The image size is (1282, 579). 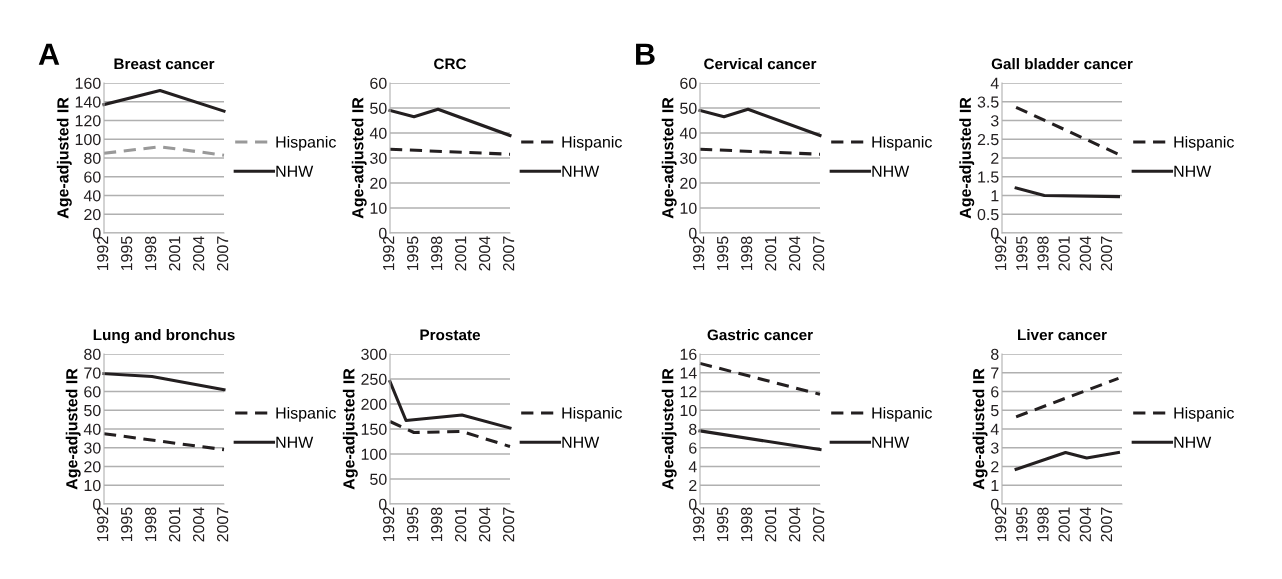 I want to click on text: B, so click(x=645, y=54).